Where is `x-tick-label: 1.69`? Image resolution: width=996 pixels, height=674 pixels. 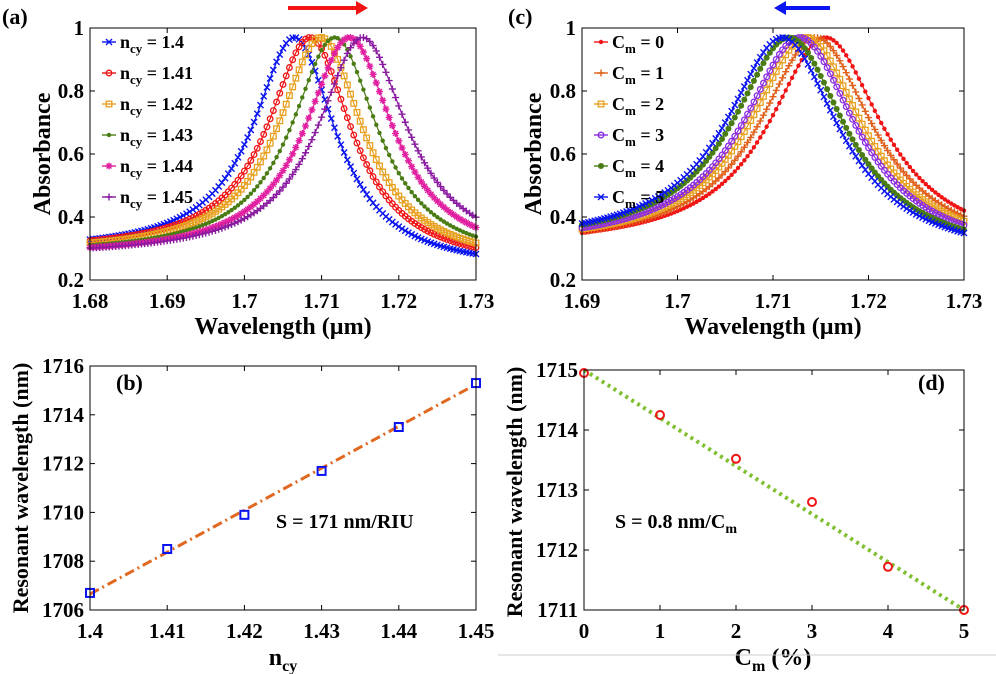 x-tick-label: 1.69 is located at coordinates (167, 301).